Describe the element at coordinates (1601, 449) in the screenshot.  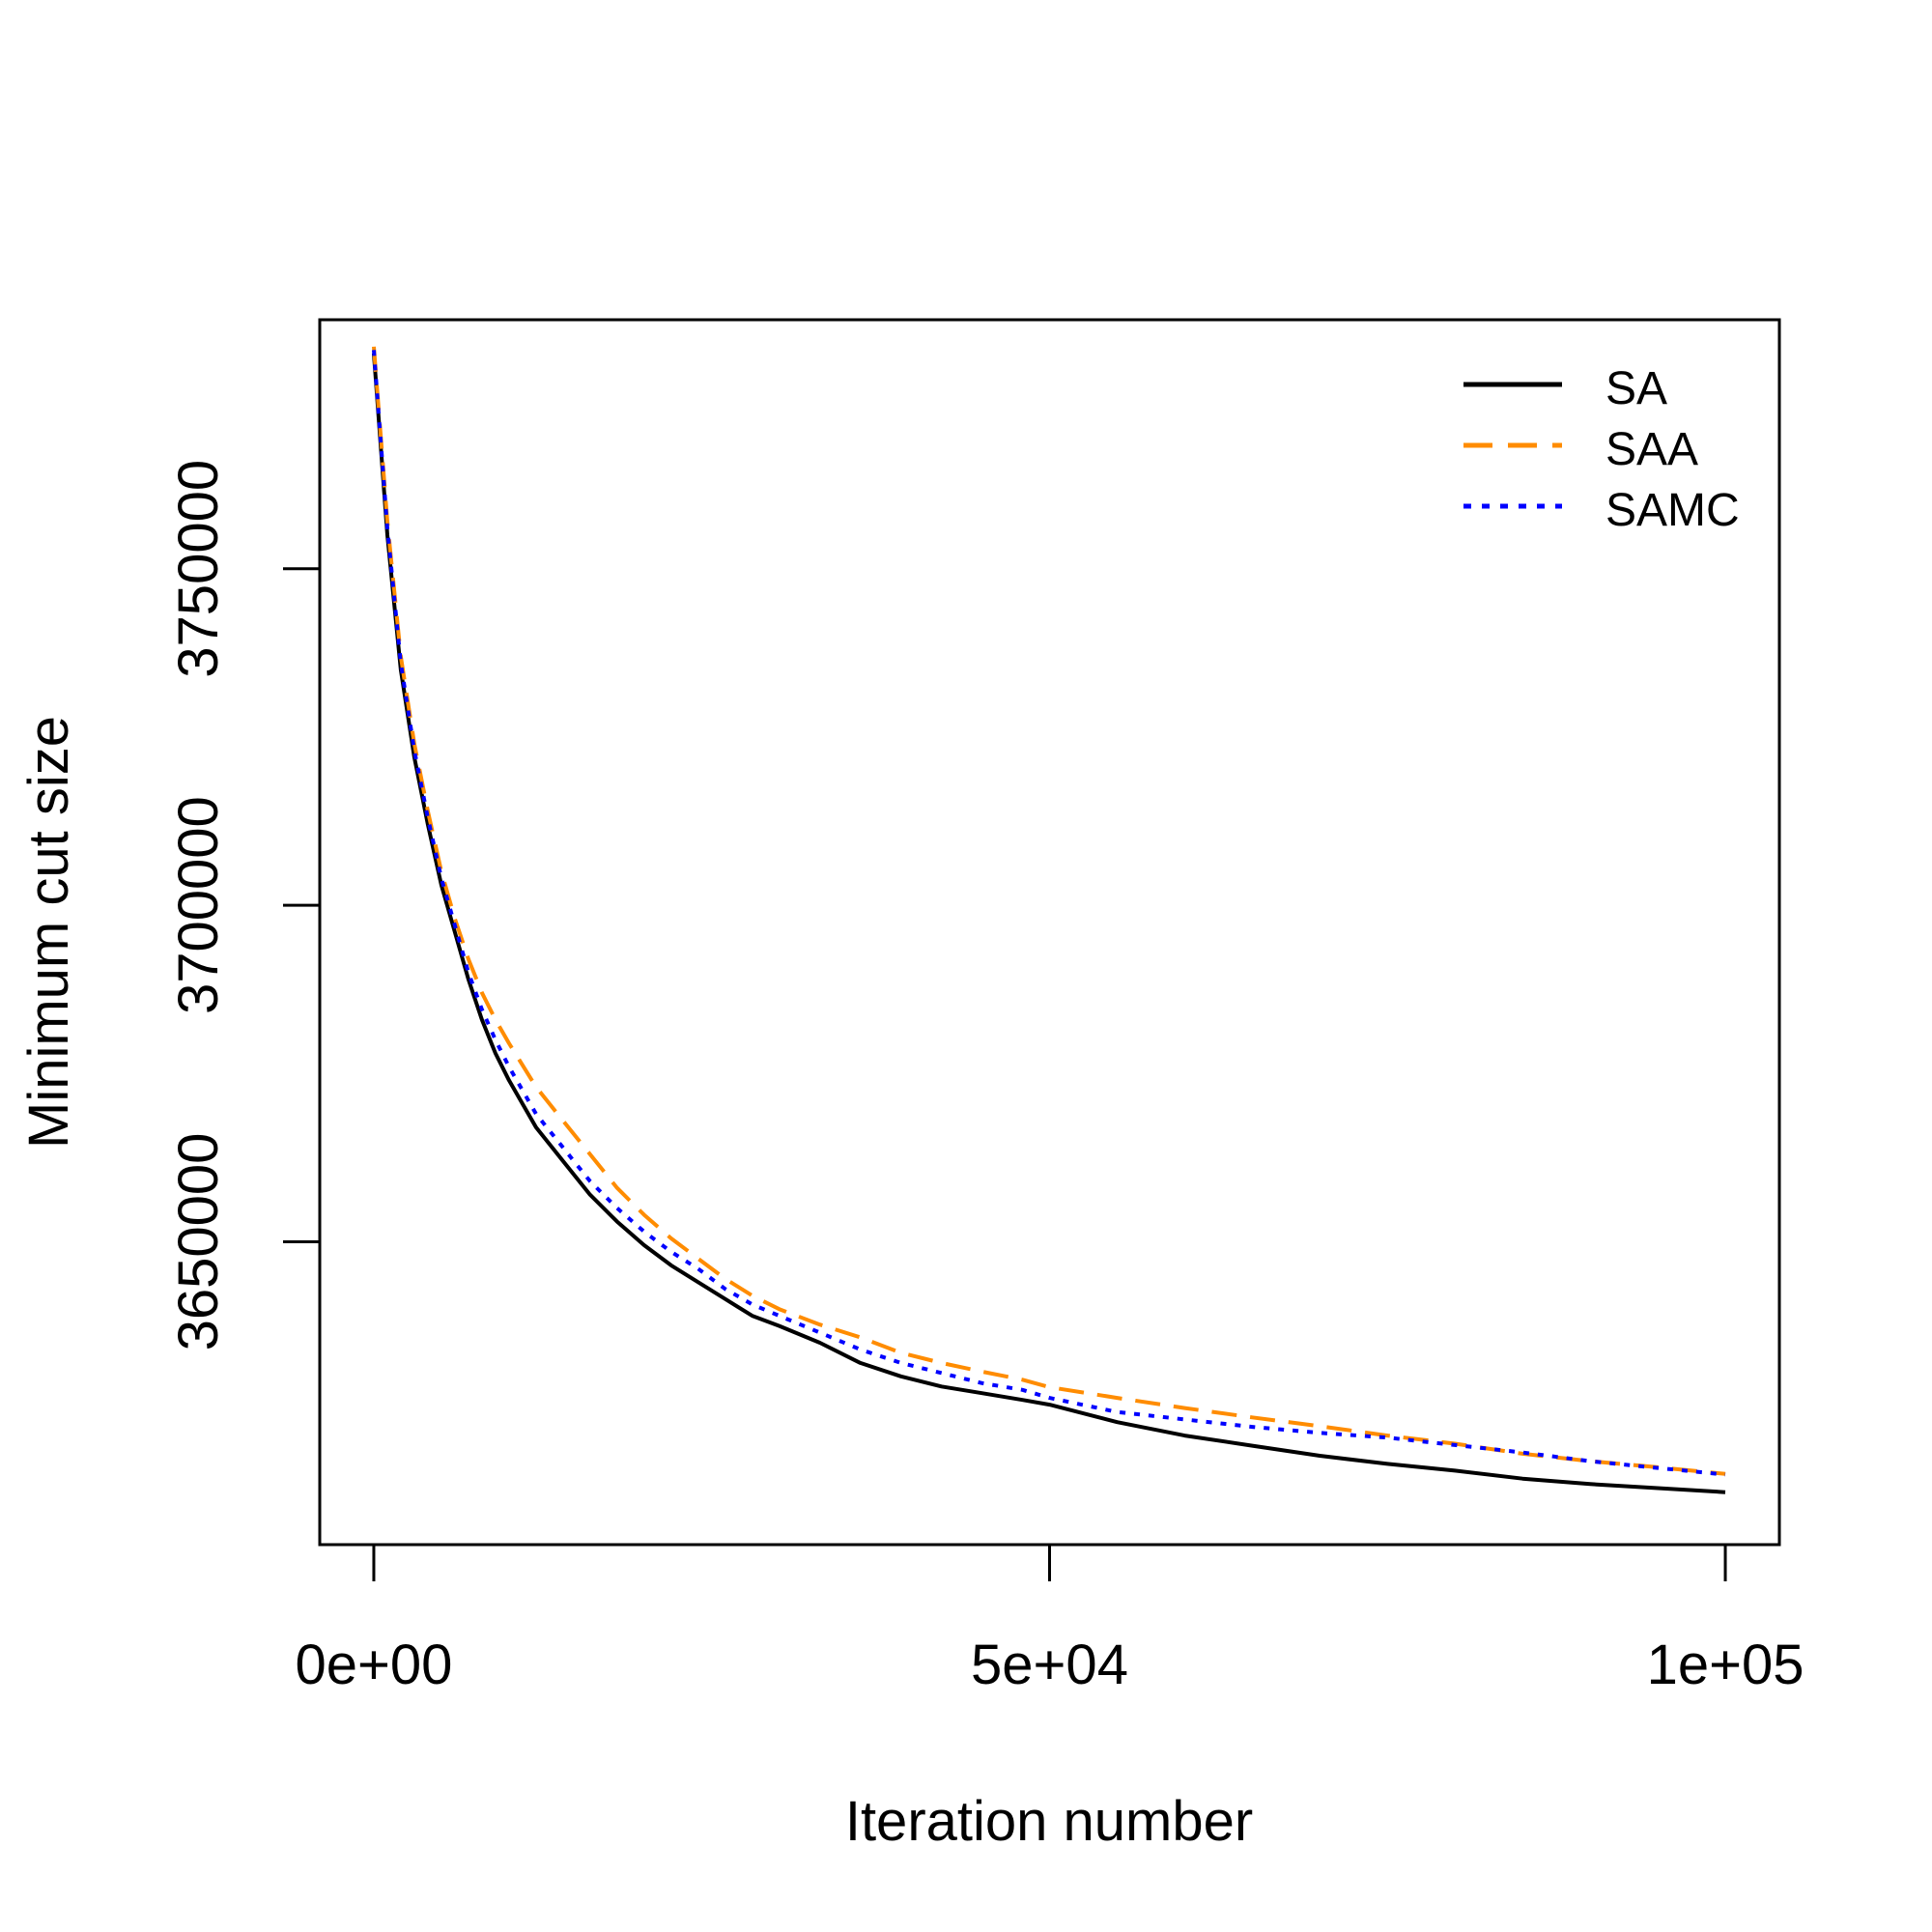
I see `legend: SA SAA SAMC` at that location.